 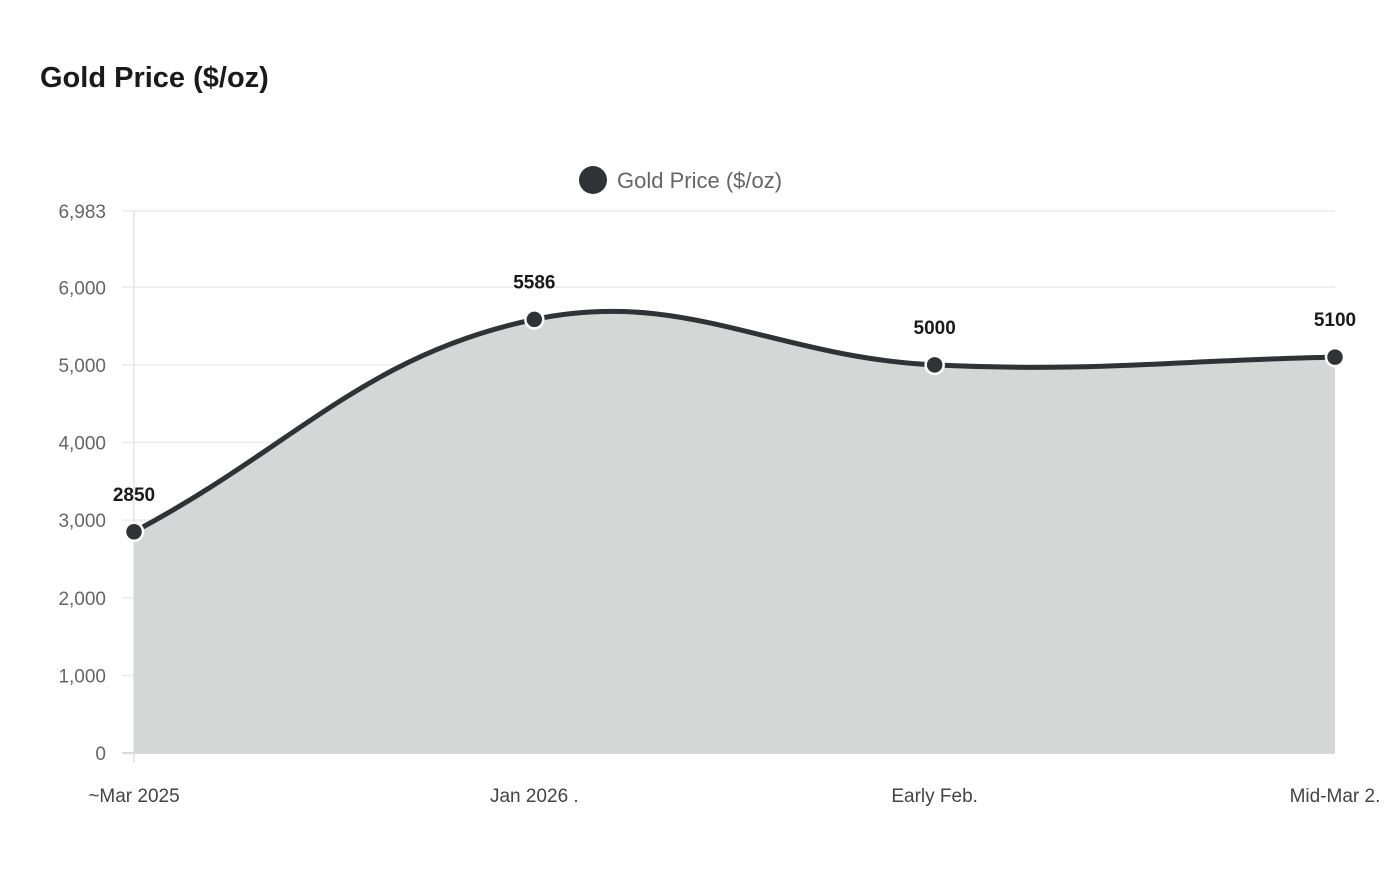 I want to click on legend-marker, so click(x=593, y=180).